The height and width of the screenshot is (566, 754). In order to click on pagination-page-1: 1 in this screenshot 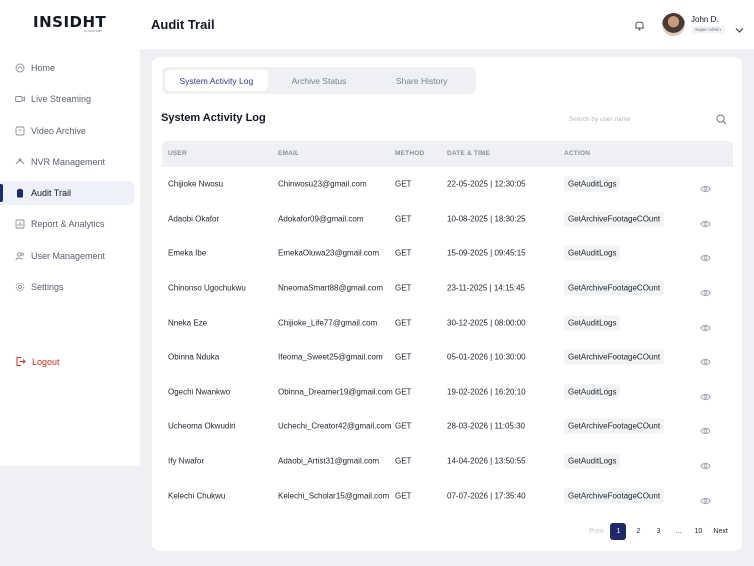, I will do `click(618, 531)`.